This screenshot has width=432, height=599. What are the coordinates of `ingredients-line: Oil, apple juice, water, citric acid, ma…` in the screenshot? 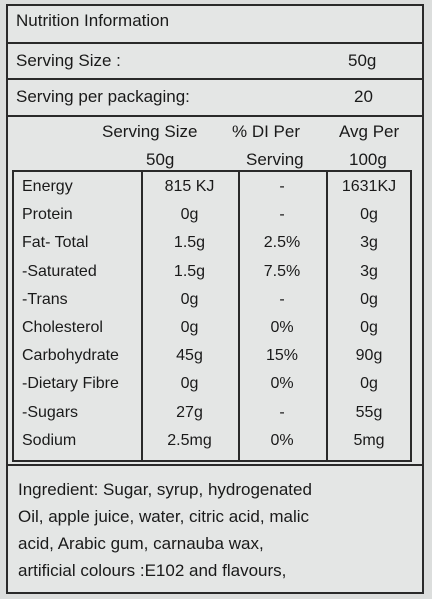 It's located at (163, 516).